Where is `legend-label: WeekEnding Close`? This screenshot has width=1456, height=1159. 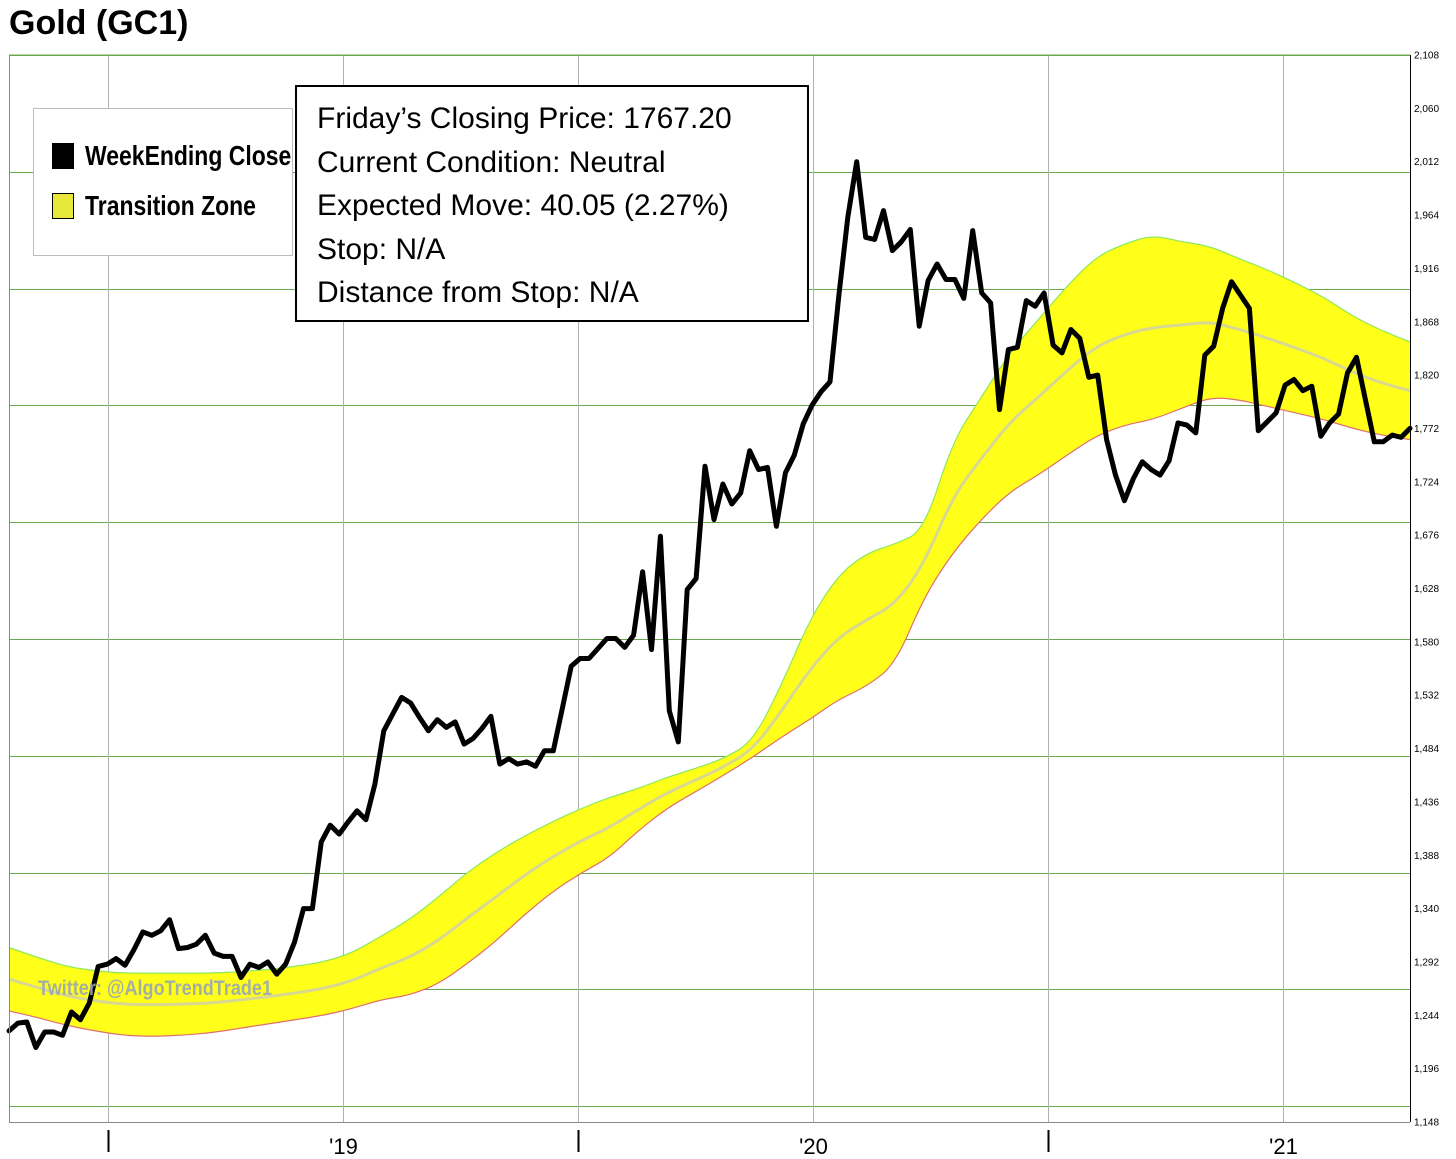 legend-label: WeekEnding Close is located at coordinates (188, 155).